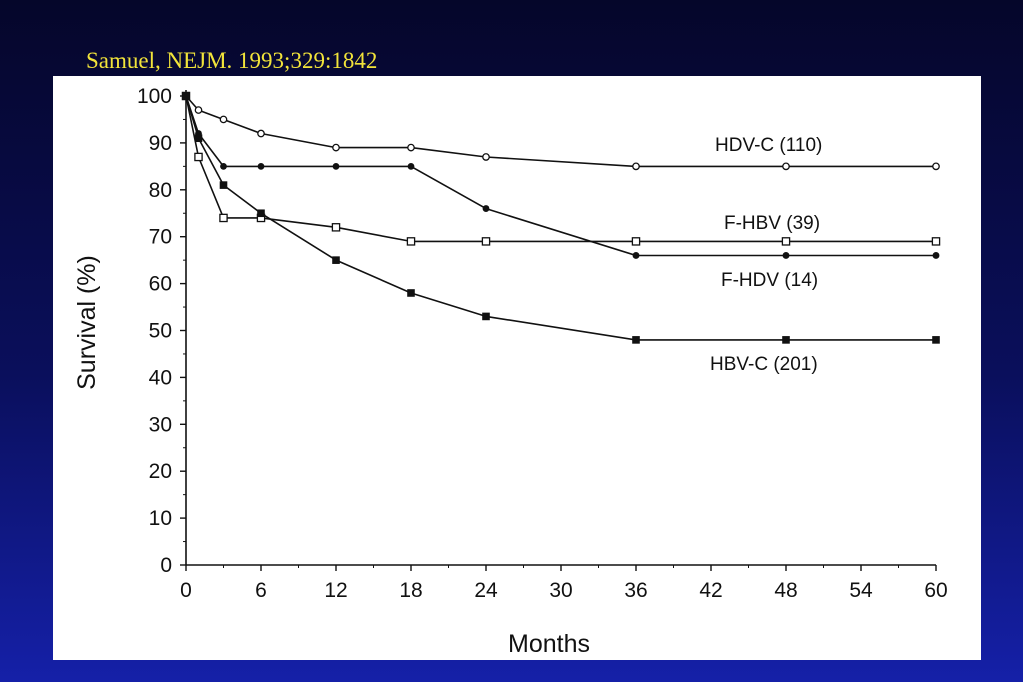 The image size is (1023, 682). I want to click on x-axis-title: Months, so click(549, 644).